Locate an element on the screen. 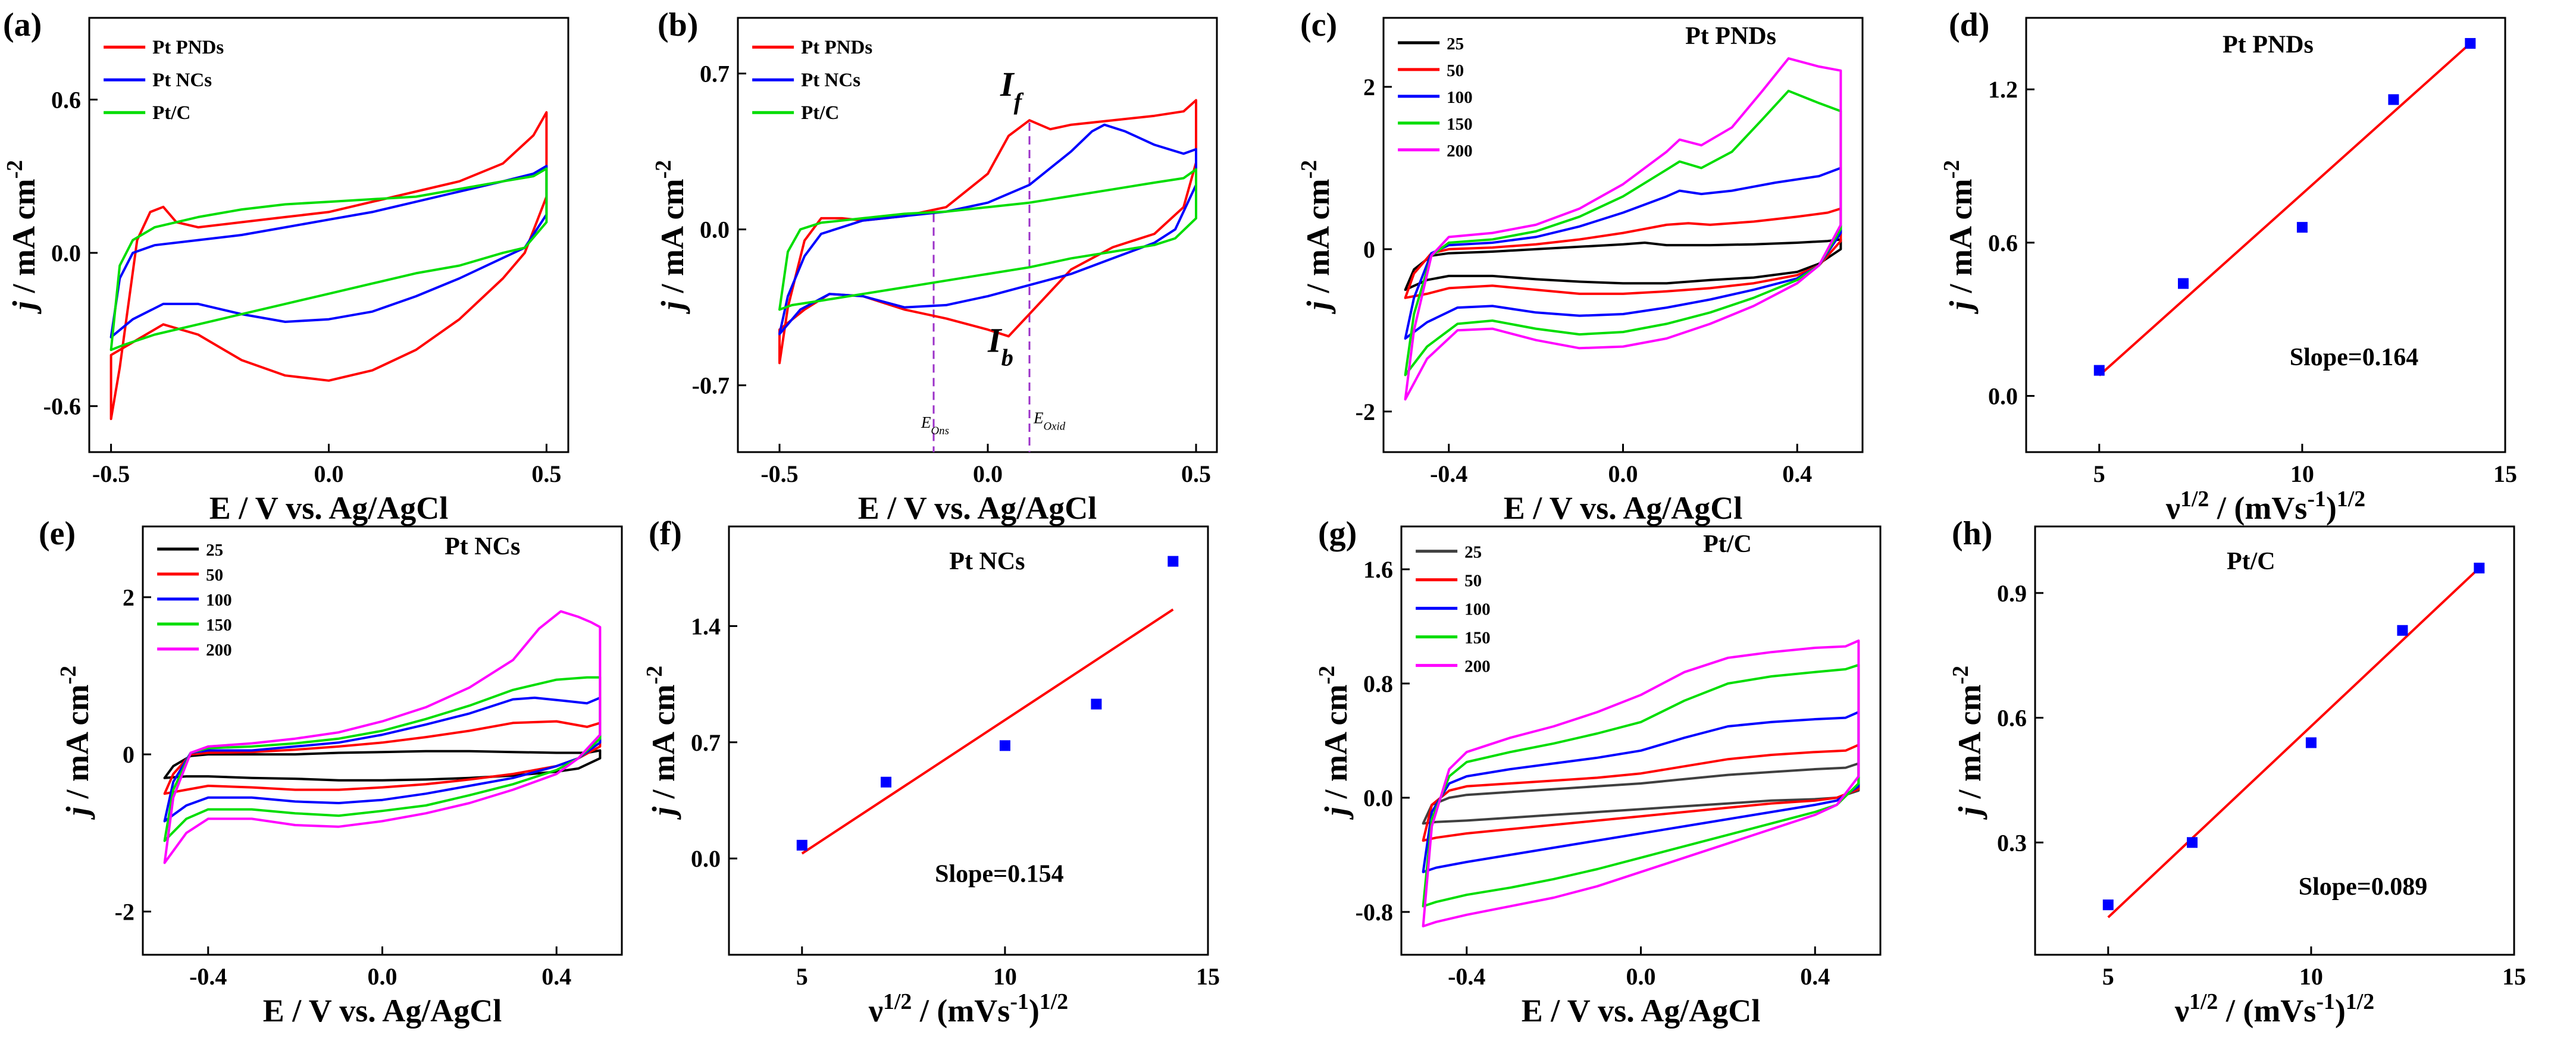 The height and width of the screenshot is (1044, 2576). slope-annotation: Slope=0.164 is located at coordinates (2354, 358).